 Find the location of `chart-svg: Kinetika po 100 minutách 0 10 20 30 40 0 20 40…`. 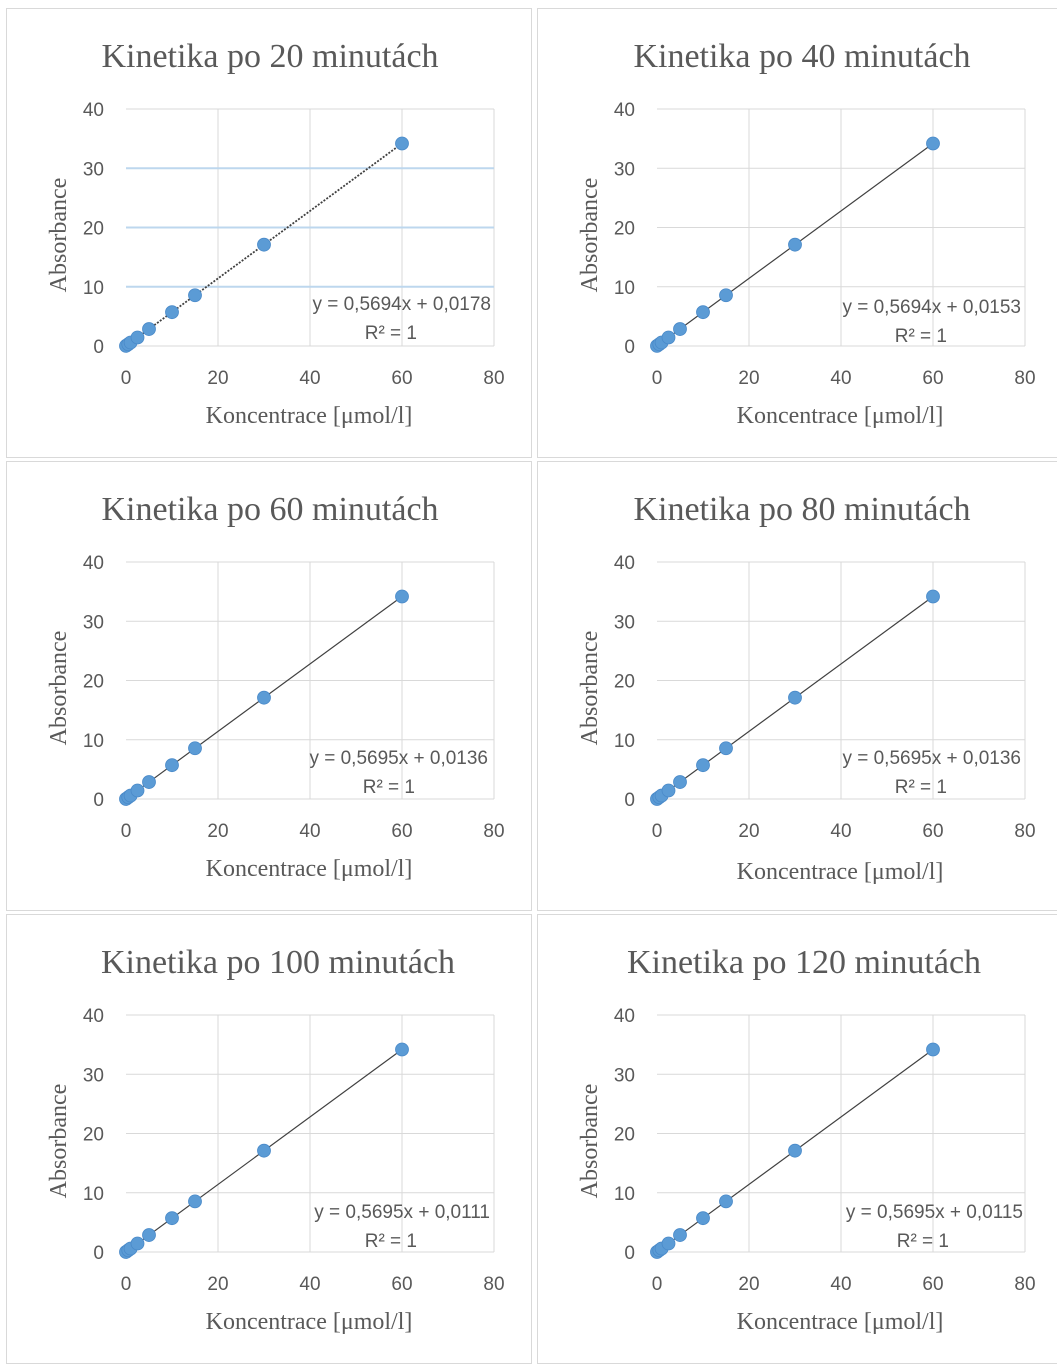

chart-svg: Kinetika po 100 minutách 0 10 20 30 40 0 20 40… is located at coordinates (275, 1139).